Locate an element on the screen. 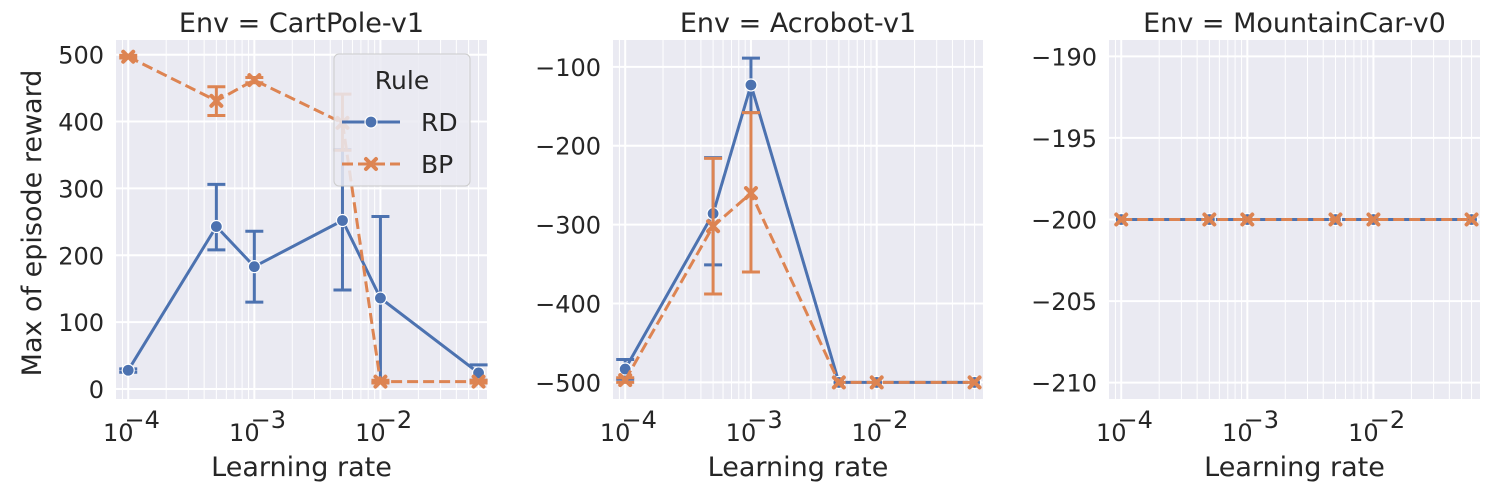 This screenshot has width=1489, height=491. panel-title: Env = Acrobot-v1 is located at coordinates (798, 23).